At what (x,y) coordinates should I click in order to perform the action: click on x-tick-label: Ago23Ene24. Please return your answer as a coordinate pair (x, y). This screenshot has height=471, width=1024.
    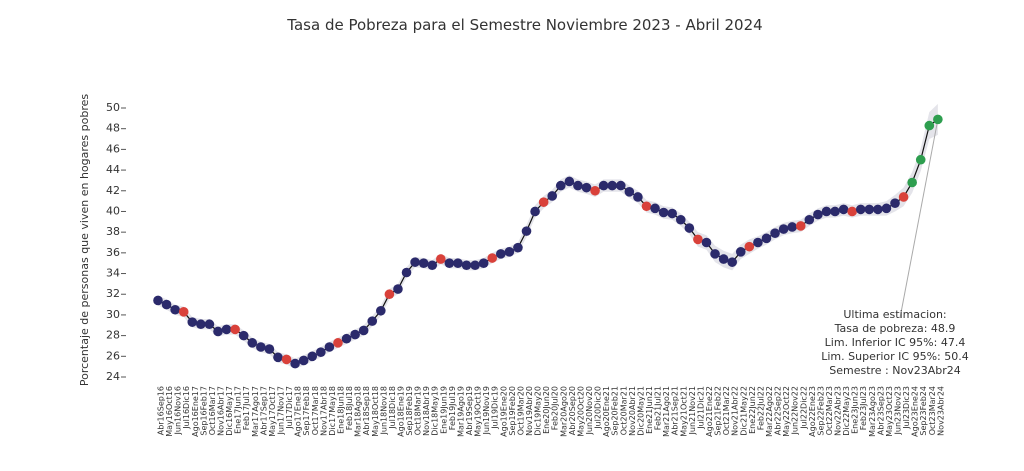
    Looking at the image, I should click on (915, 411).